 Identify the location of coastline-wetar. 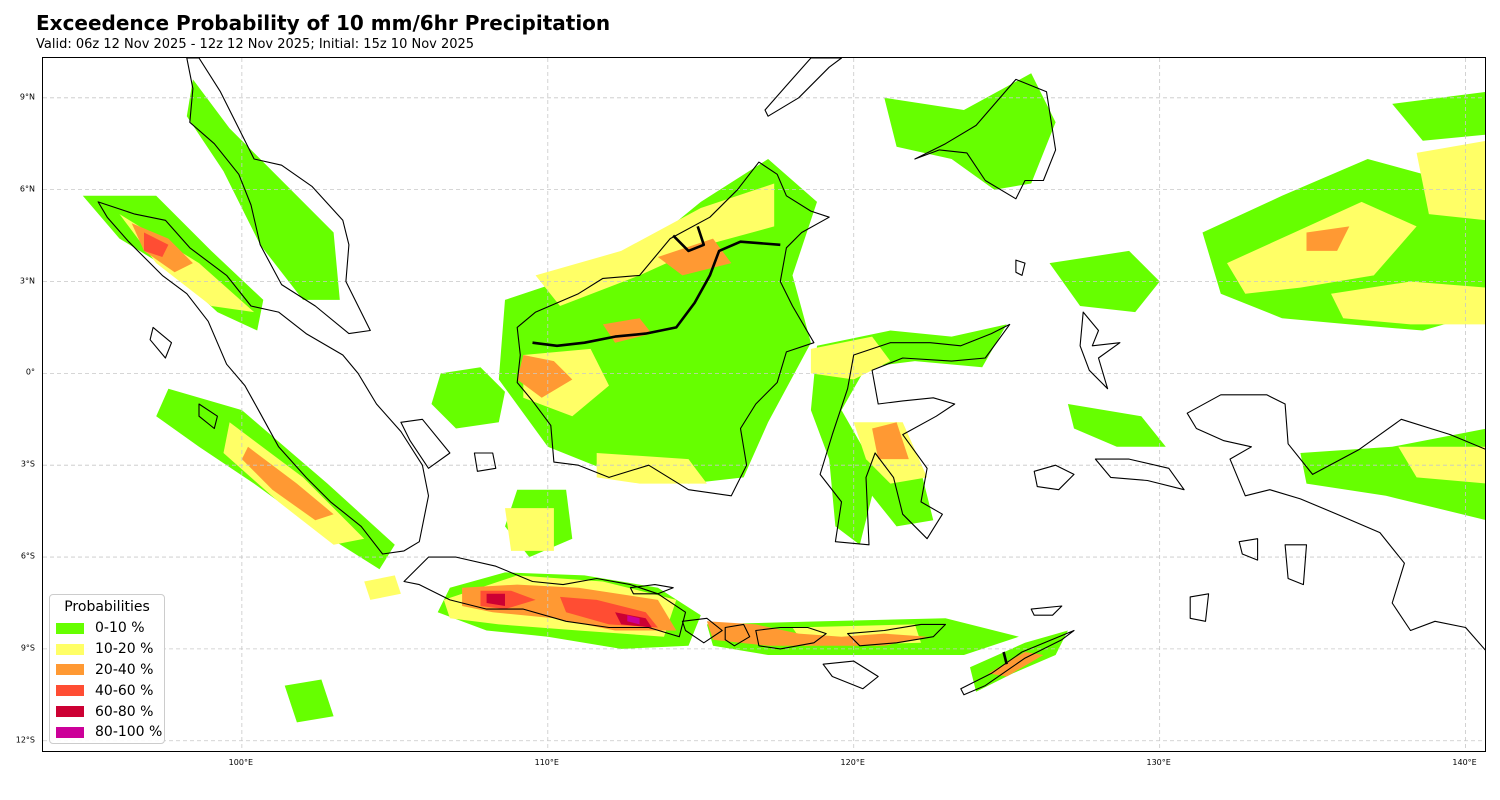
(1046, 610).